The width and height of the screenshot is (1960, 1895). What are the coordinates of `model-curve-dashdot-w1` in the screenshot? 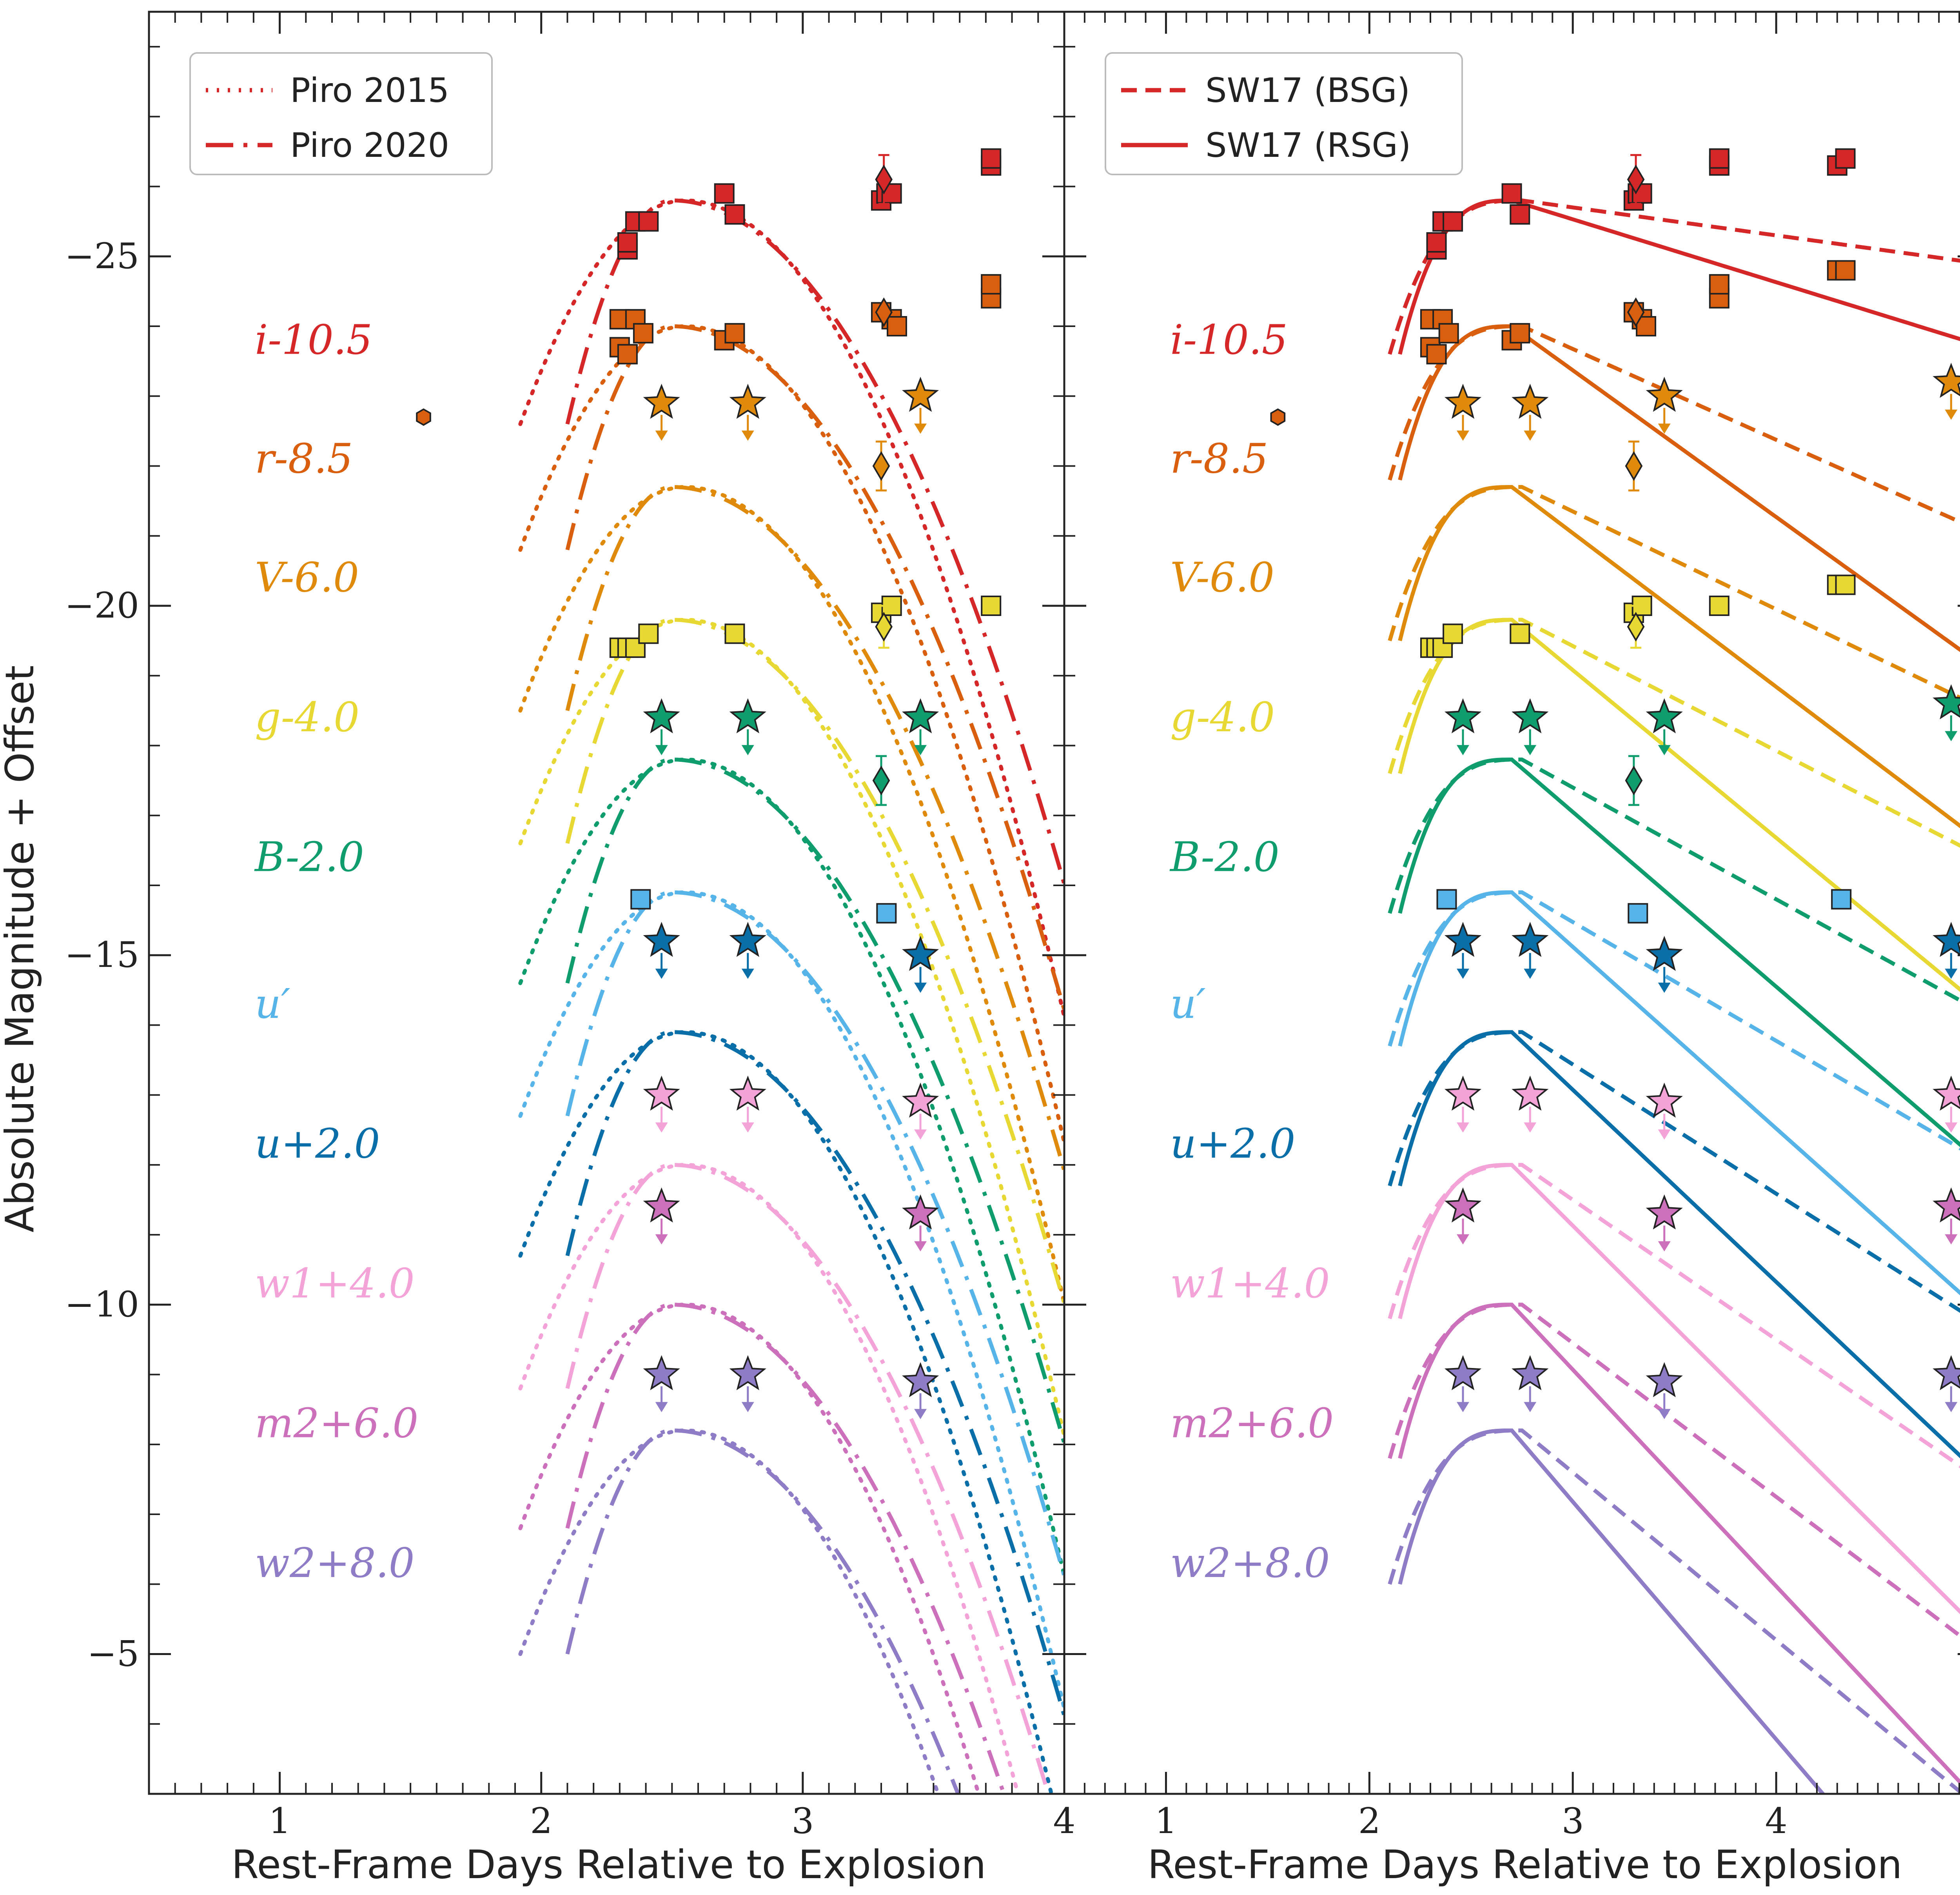 It's located at (808, 1479).